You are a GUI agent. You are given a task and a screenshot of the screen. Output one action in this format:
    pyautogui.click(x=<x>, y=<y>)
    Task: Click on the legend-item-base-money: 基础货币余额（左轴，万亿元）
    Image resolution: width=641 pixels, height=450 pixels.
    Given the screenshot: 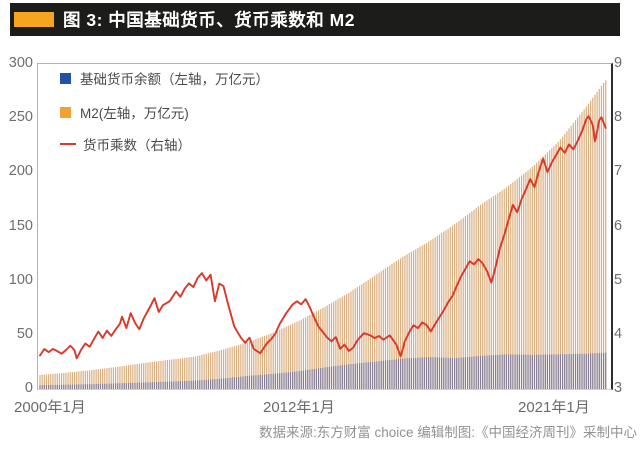 What is the action you would take?
    pyautogui.click(x=164, y=78)
    